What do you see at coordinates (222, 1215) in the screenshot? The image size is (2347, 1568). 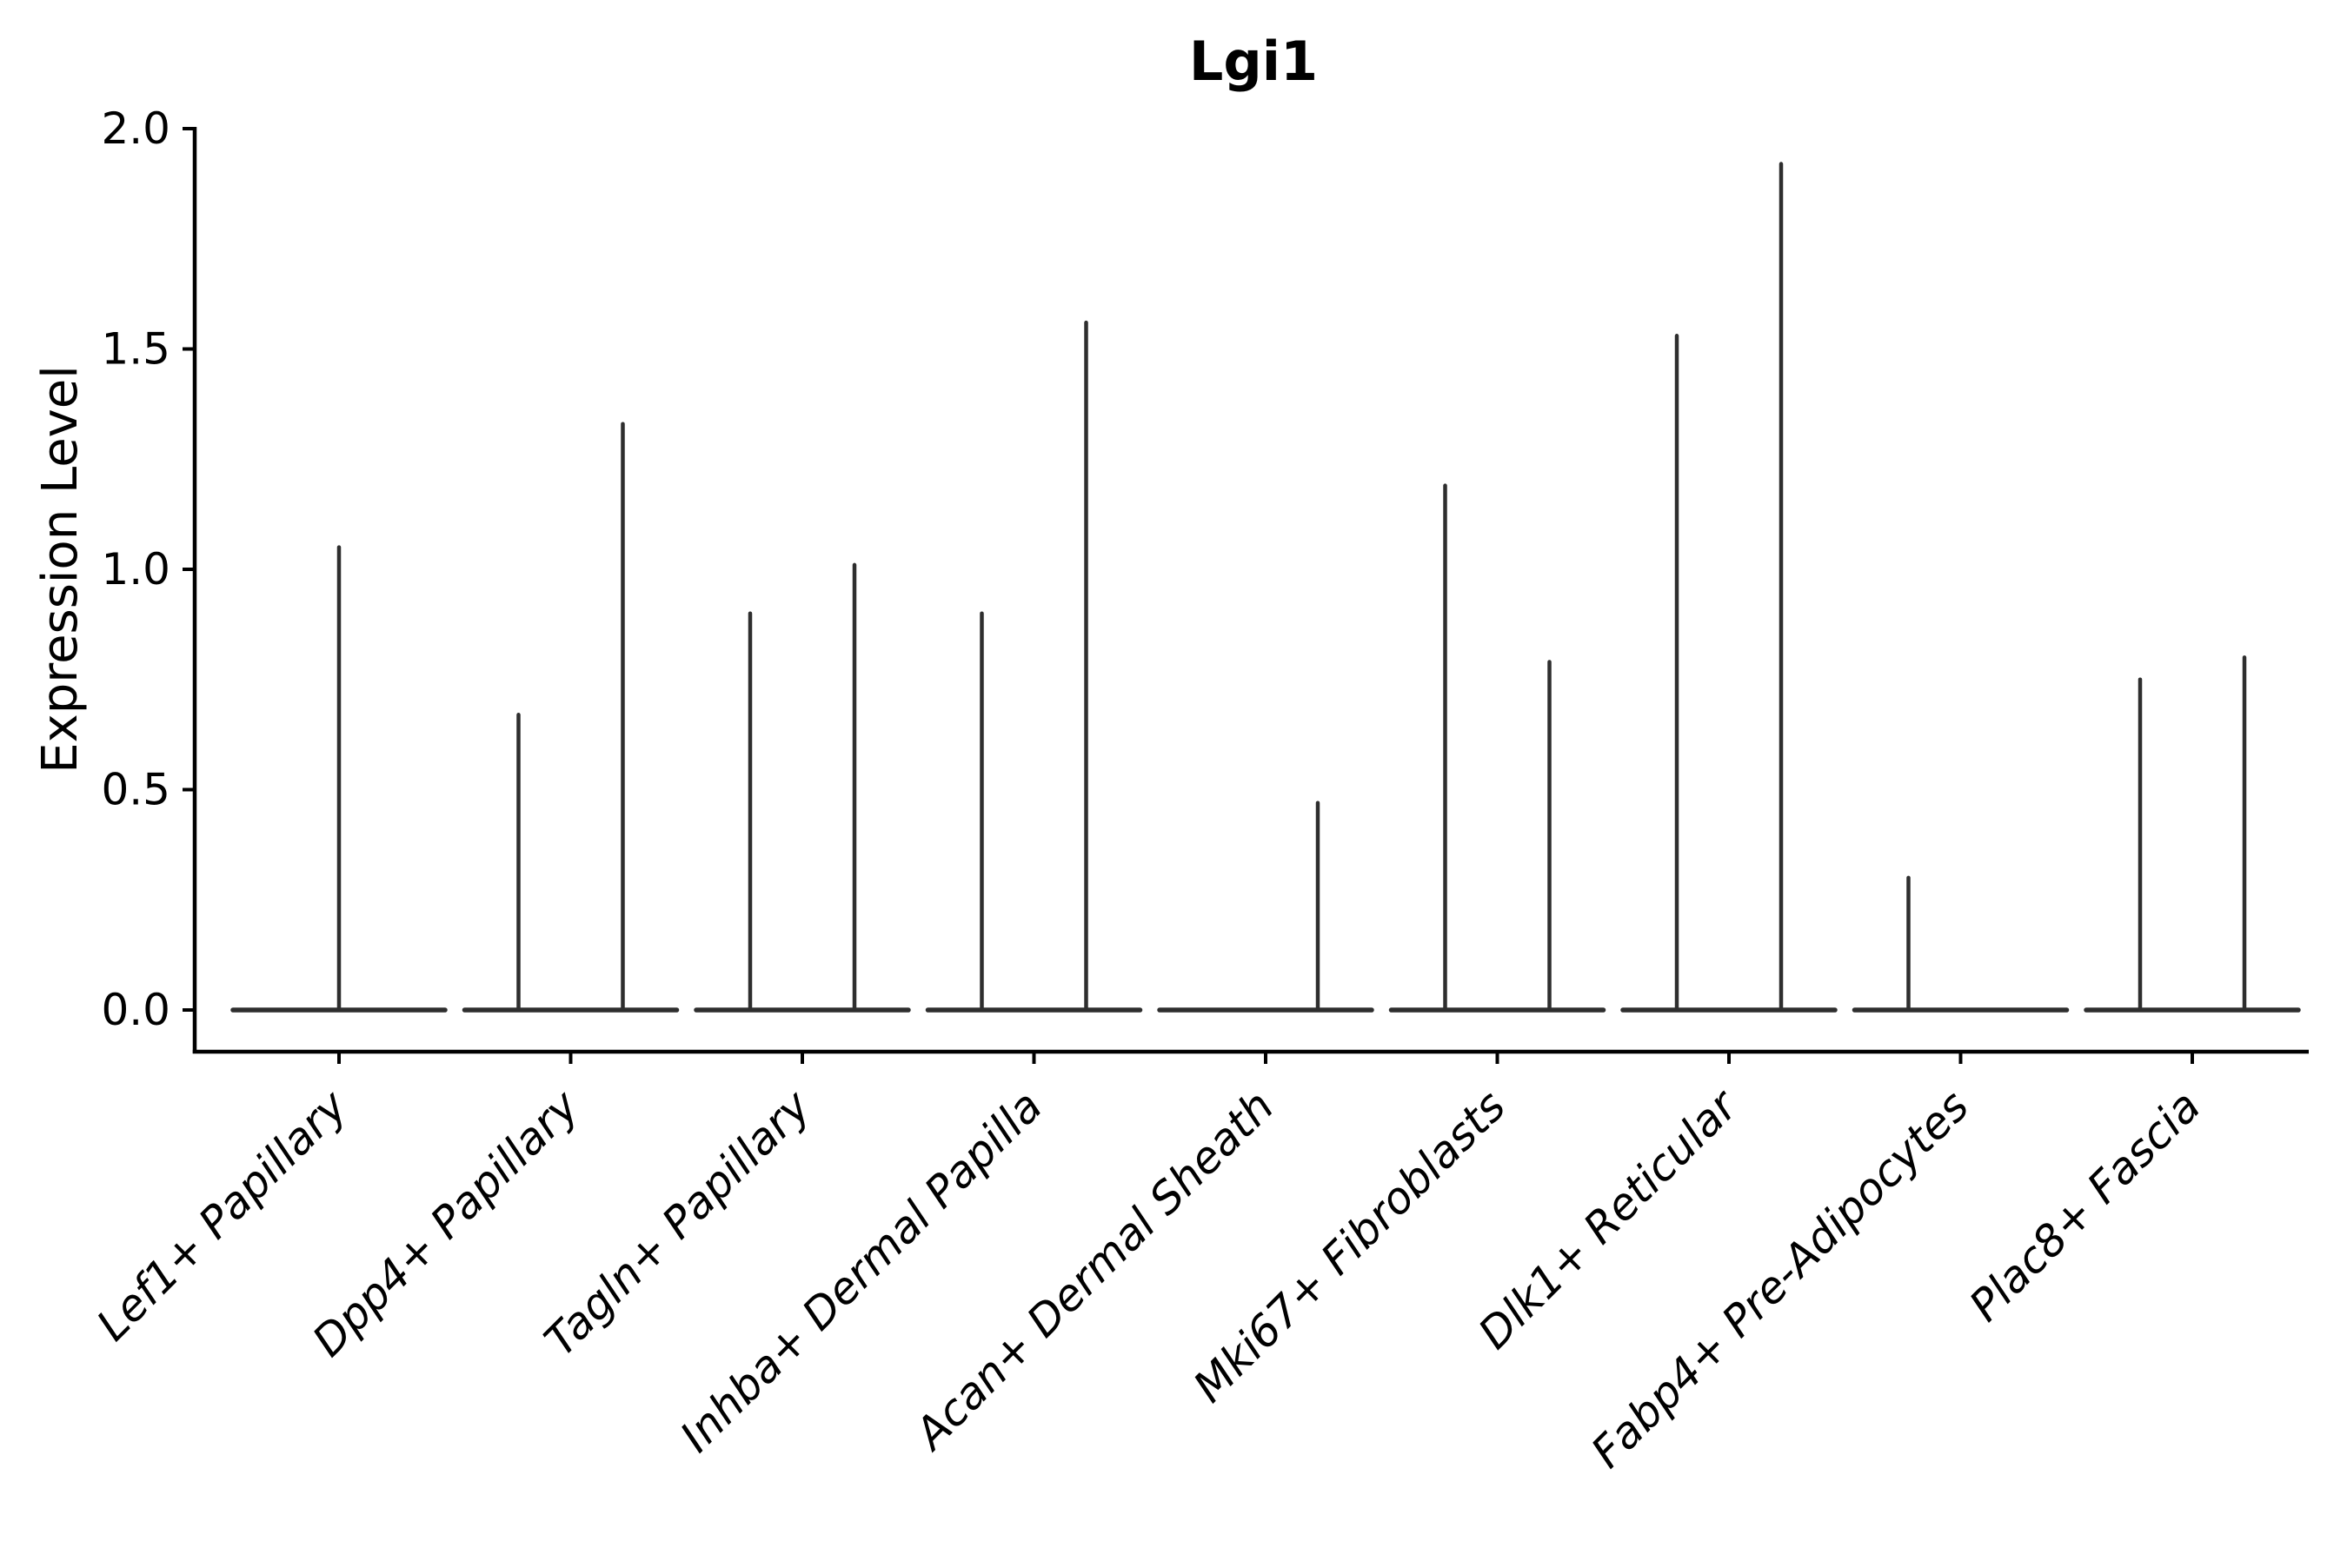 I see `x-category-label: Lef1+ Papillary` at bounding box center [222, 1215].